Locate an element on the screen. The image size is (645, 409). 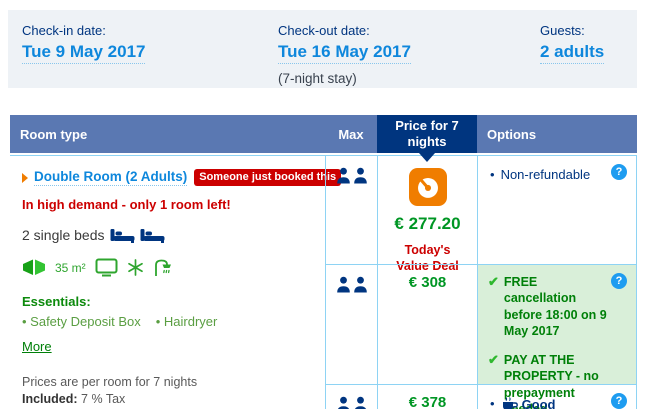
room-name-link: Double Room (2 Adults) is located at coordinates (111, 177).